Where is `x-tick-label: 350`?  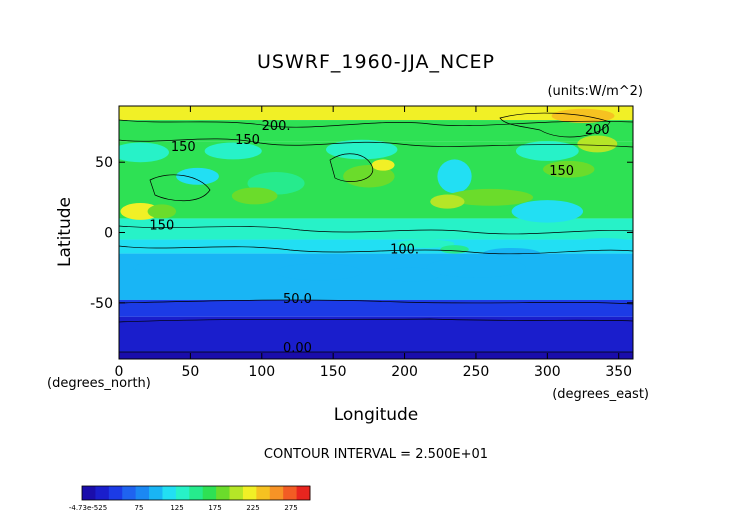
x-tick-label: 350 is located at coordinates (618, 372).